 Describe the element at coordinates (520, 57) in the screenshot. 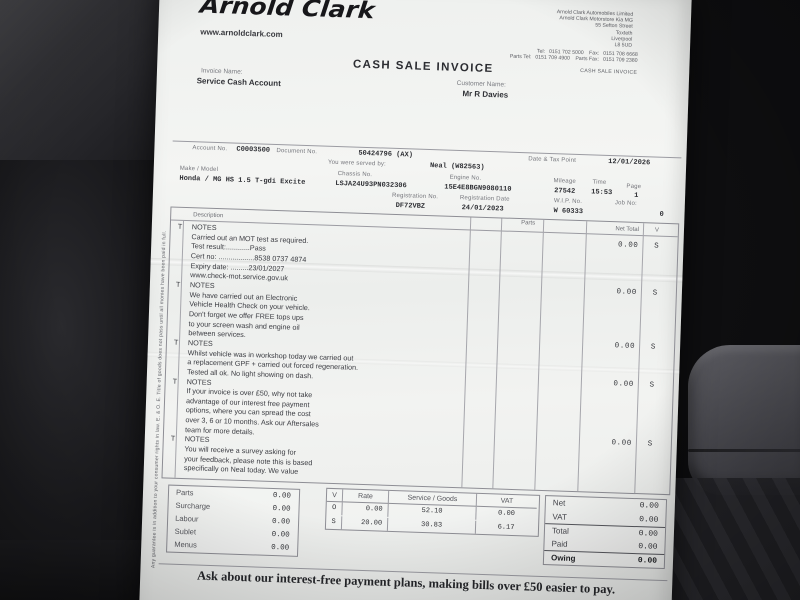

I see `parts-tel-label: Parts Tel:` at that location.